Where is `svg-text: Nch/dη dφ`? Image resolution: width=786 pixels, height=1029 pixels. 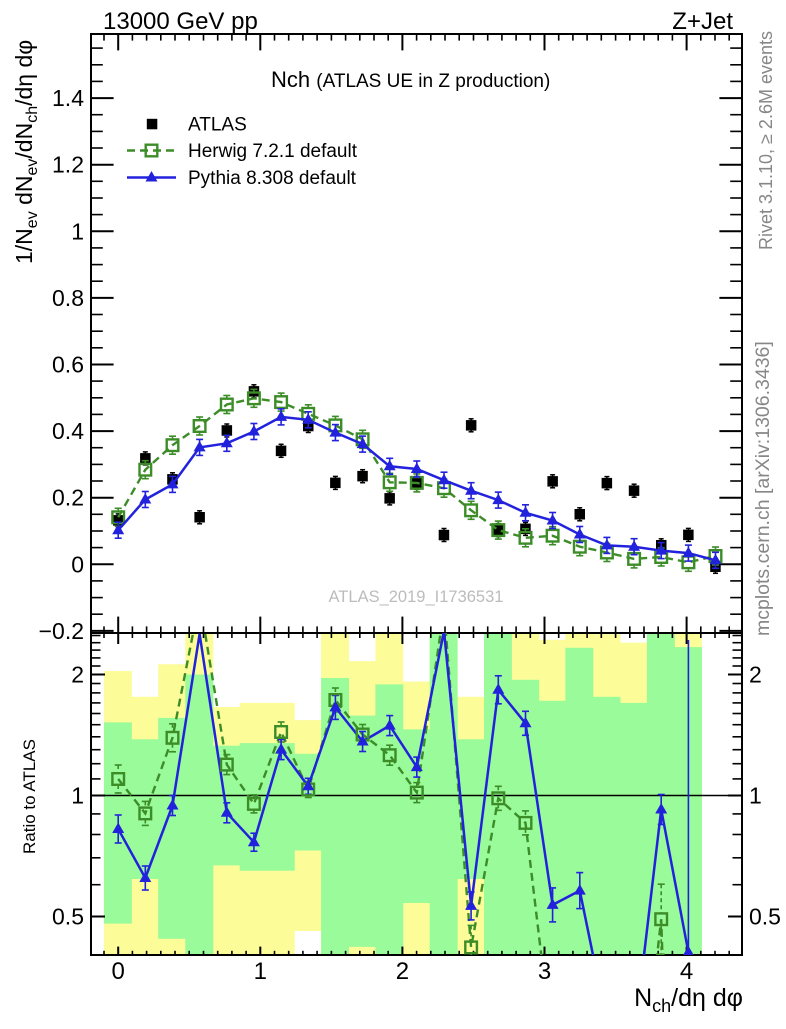
svg-text: Nch/dη dφ is located at coordinates (688, 1000).